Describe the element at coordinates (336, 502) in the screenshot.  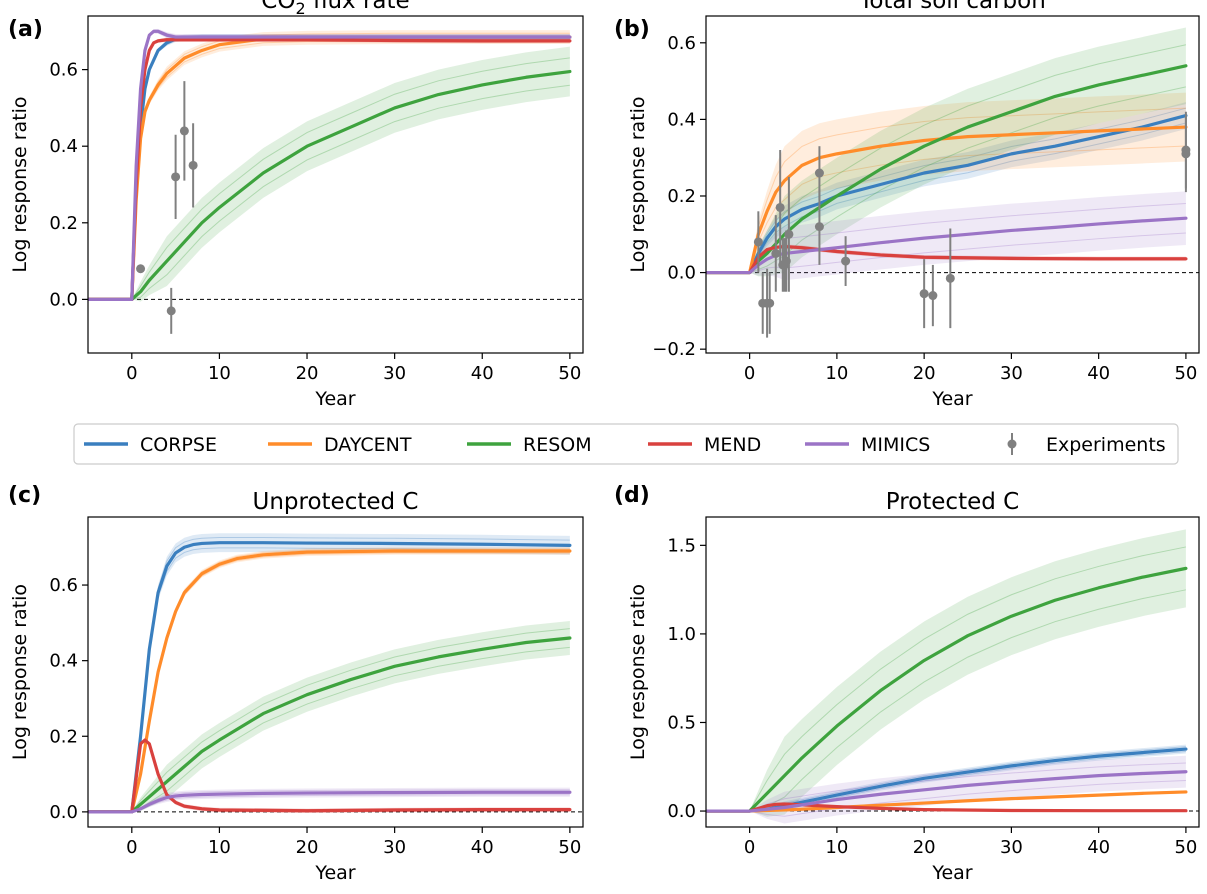
I see `panel-title-main: Unprotected C` at that location.